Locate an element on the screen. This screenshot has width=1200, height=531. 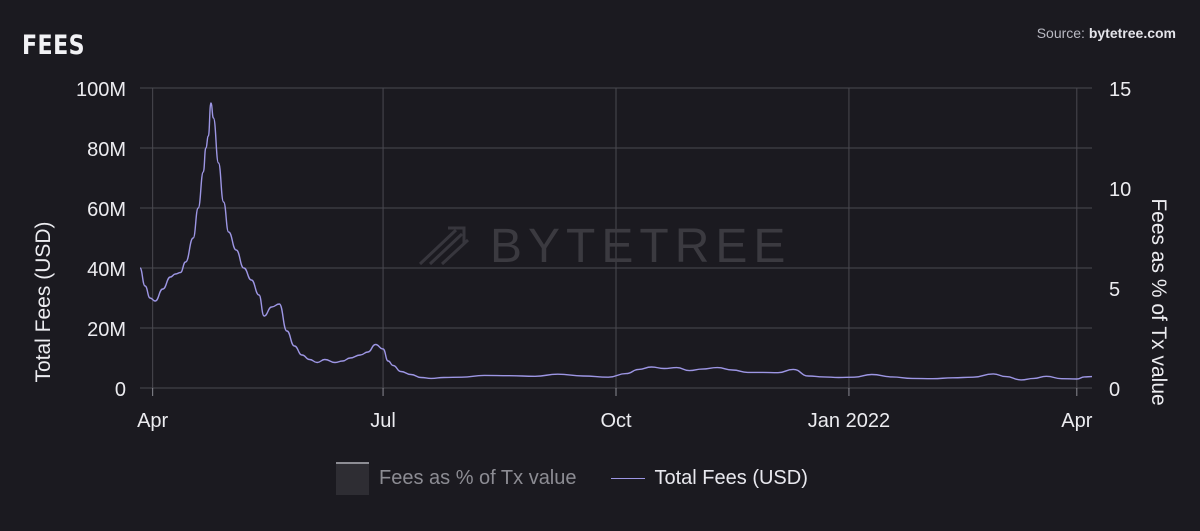
y-axis-label-right: Fees as % of Tx value is located at coordinates (1158, 301).